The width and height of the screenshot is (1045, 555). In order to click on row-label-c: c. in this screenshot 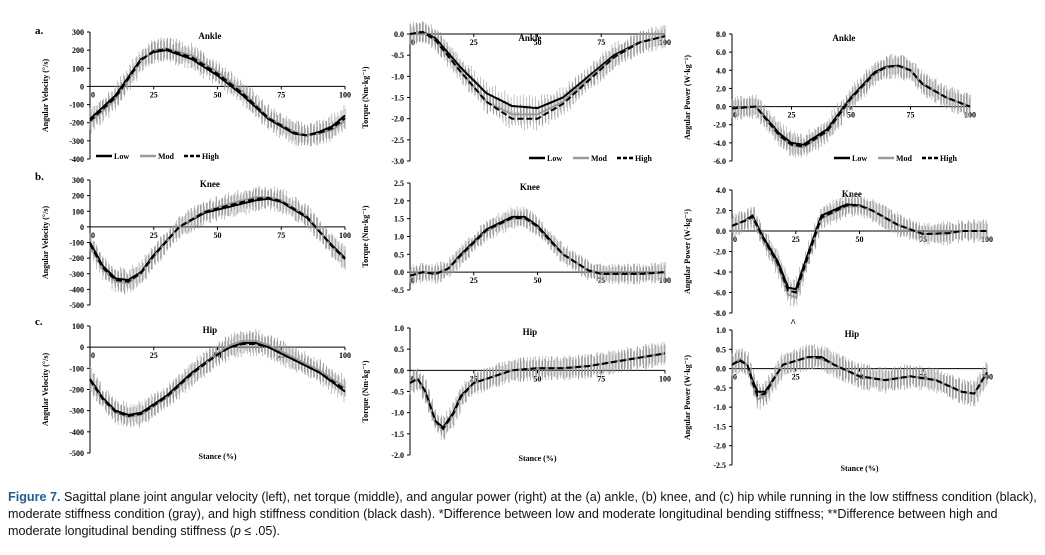, I will do `click(39, 322)`.